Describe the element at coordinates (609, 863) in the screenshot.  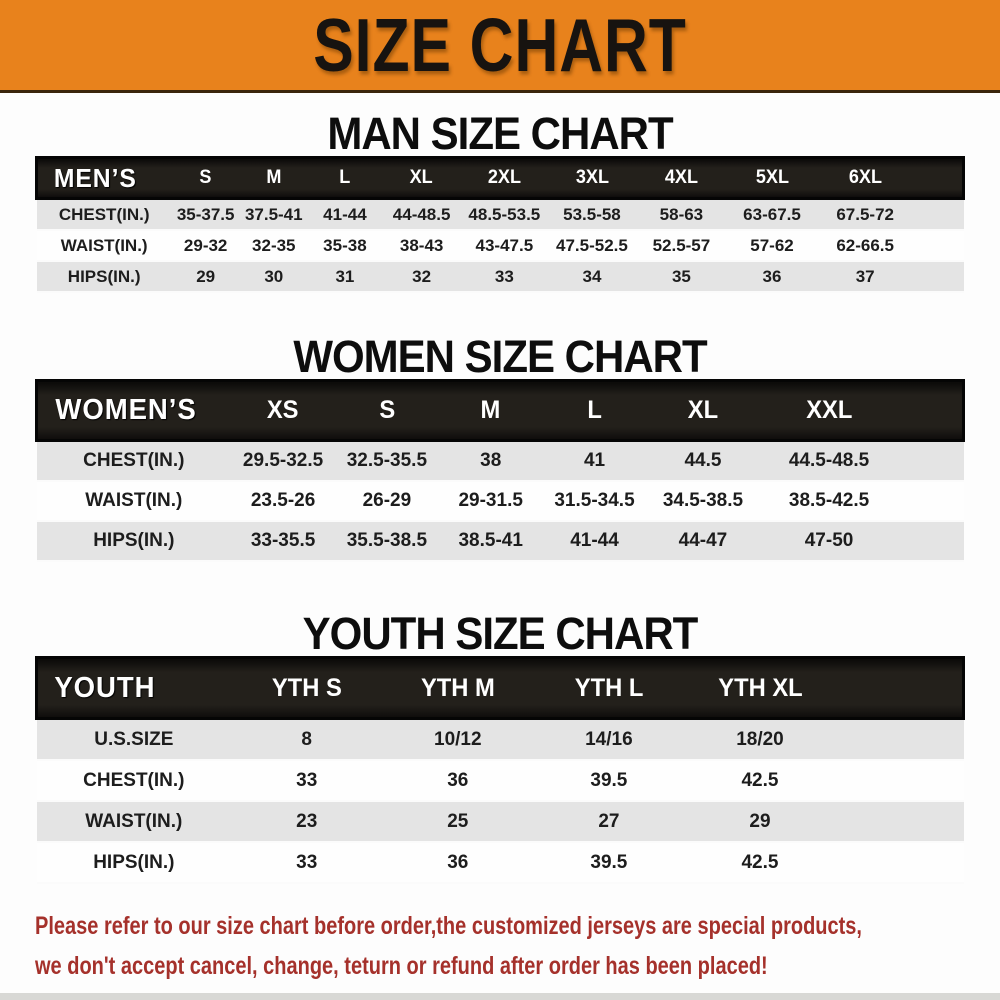
I see `value-cell: 39.5` at that location.